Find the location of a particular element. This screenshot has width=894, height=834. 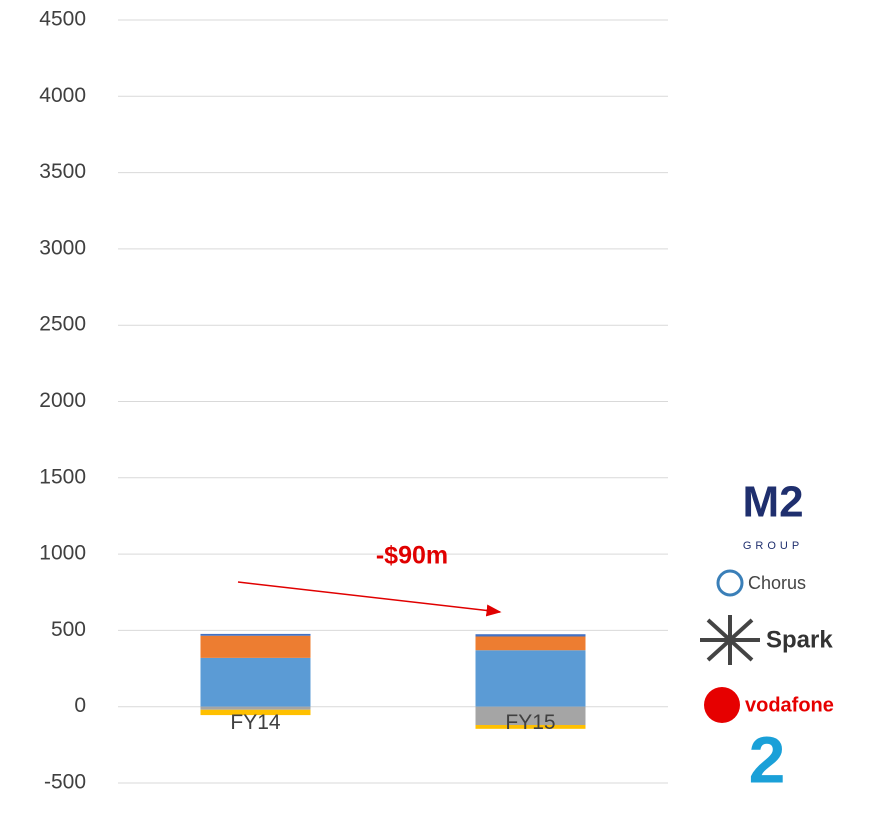

y-tick-label: 500 is located at coordinates (68, 629).